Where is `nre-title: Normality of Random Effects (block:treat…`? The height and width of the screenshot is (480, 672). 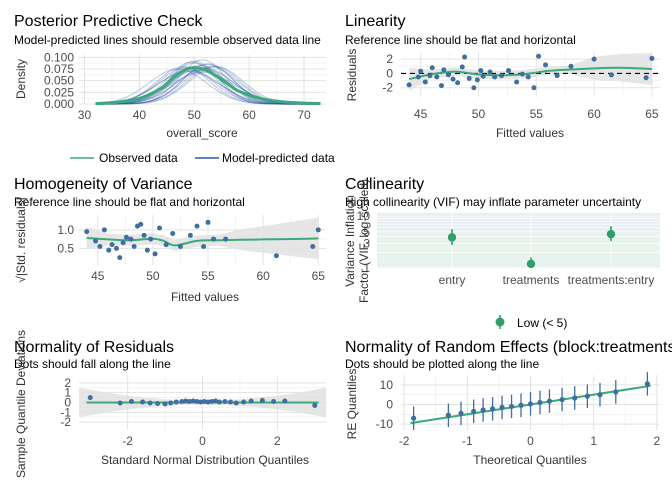
nre-title: Normality of Random Effects (block:treat… is located at coordinates (508, 347).